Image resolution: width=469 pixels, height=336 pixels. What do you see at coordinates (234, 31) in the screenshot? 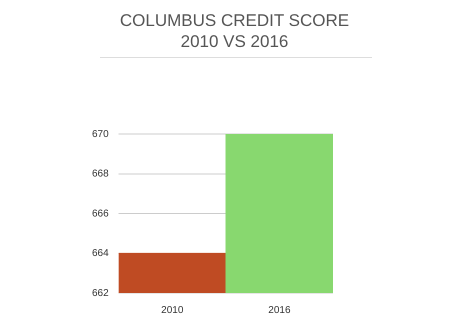
I see `chart-title: COLUMBUS CREDIT SCORE 2010 VS 2016` at bounding box center [234, 31].